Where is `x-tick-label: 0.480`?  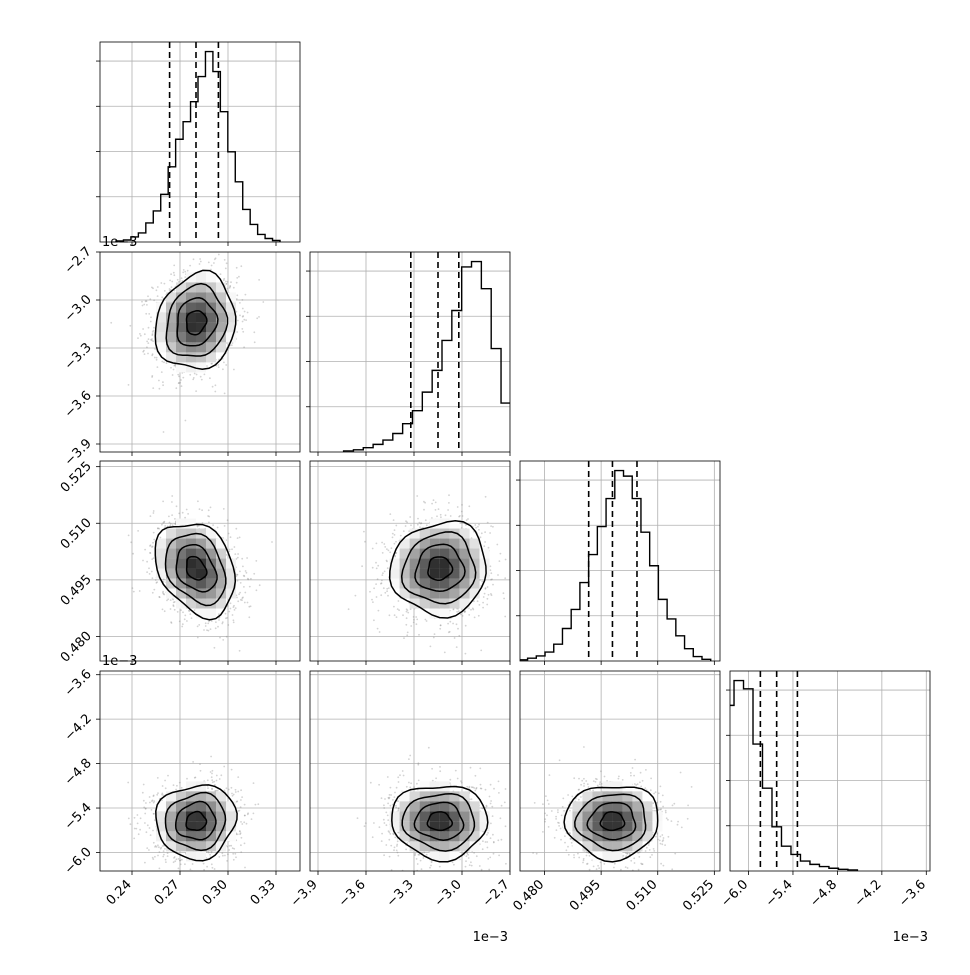
x-tick-label: 0.480 is located at coordinates (528, 895).